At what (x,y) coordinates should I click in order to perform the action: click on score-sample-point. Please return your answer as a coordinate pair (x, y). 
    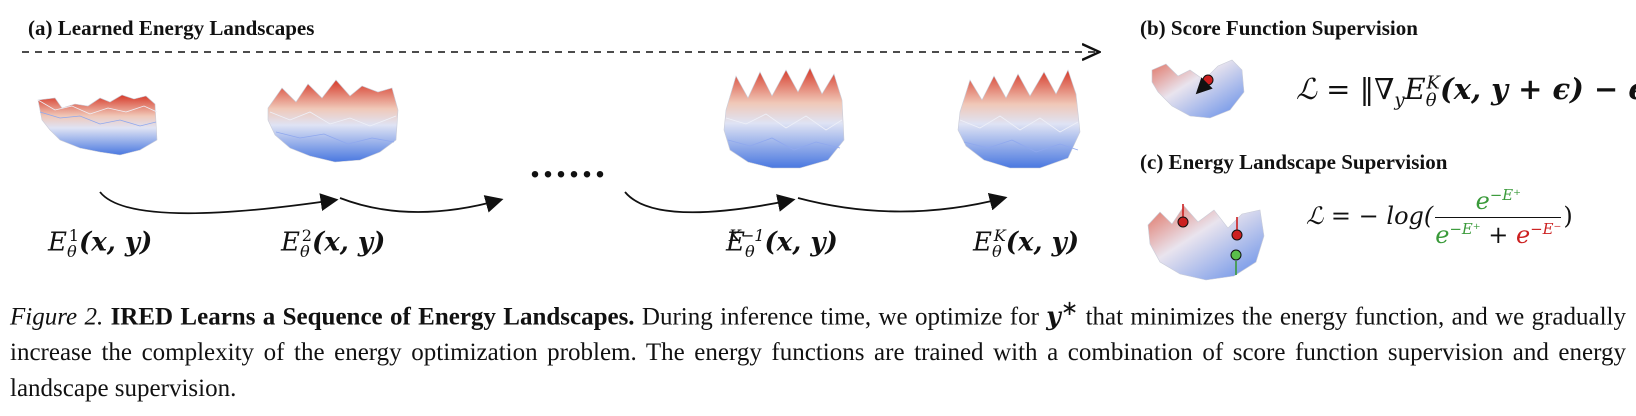
    Looking at the image, I should click on (1208, 80).